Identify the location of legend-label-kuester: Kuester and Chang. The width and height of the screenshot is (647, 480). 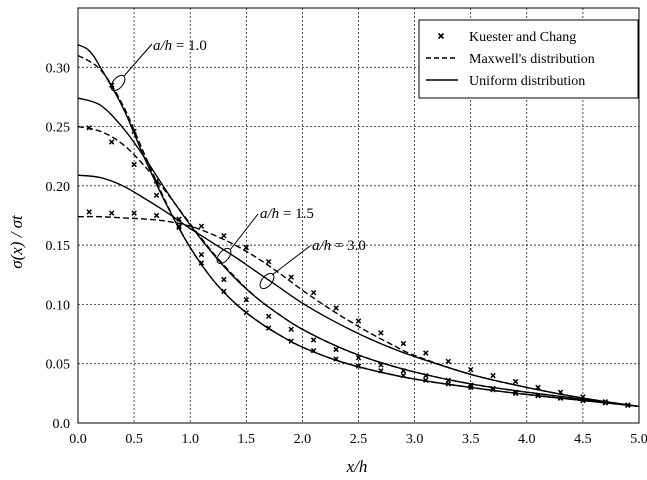
(522, 37).